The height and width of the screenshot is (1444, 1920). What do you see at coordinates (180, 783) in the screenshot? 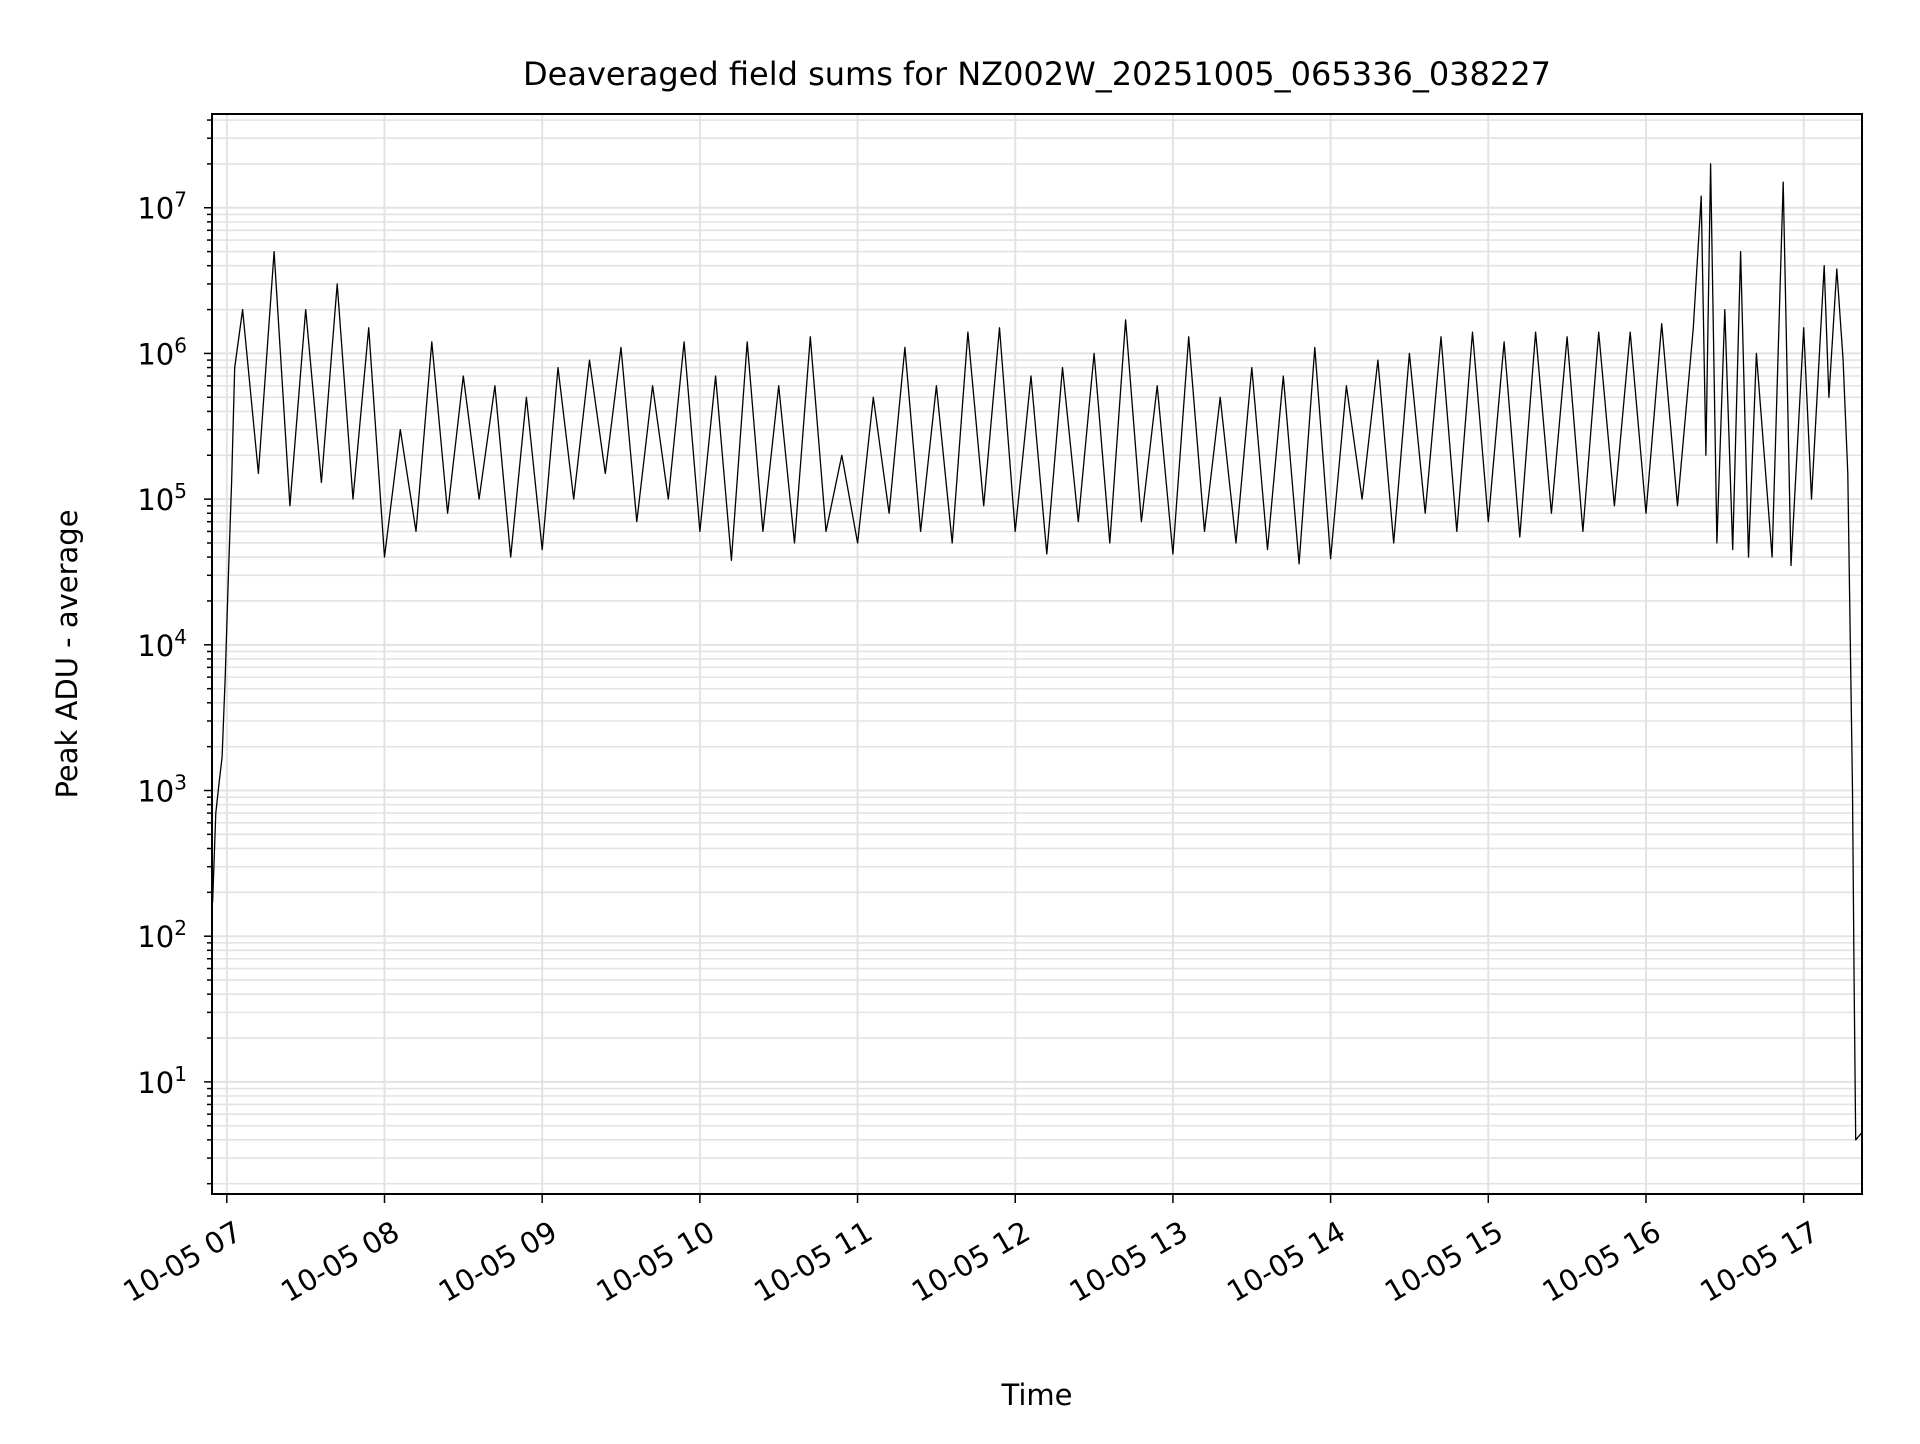
I see `y-tick-exponent: 3` at bounding box center [180, 783].